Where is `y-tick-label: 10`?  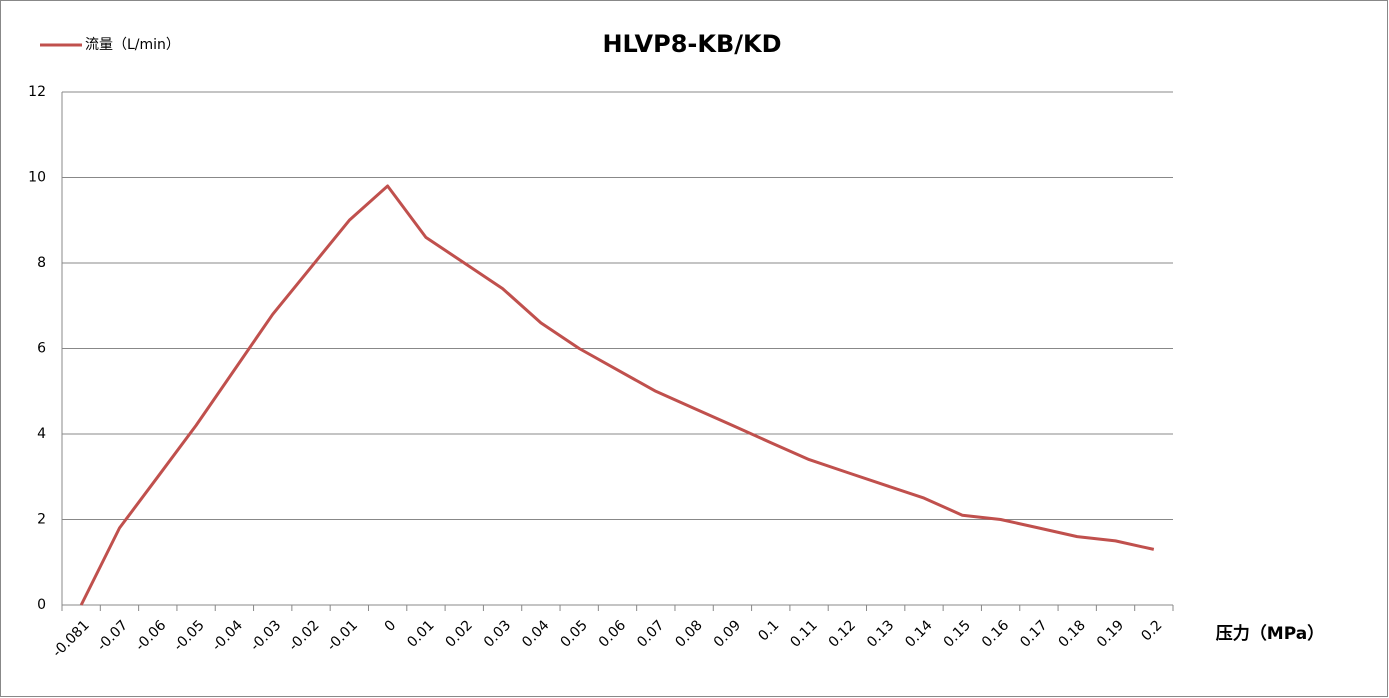 y-tick-label: 10 is located at coordinates (37, 178).